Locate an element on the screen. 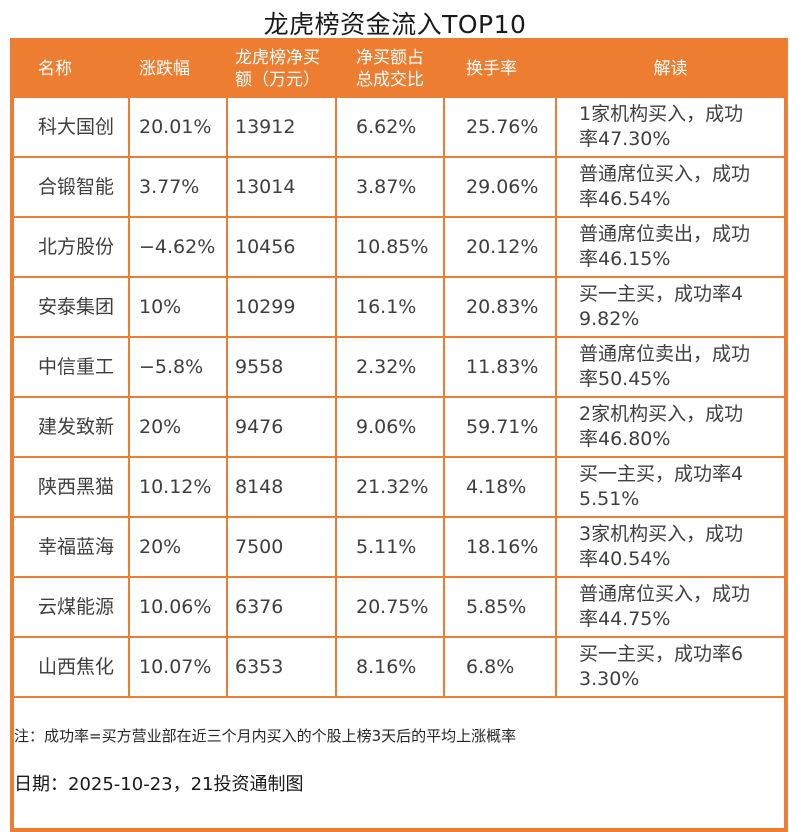 Image resolution: width=790 pixels, height=832 pixels. stock-name: 建发致新 is located at coordinates (70, 427).